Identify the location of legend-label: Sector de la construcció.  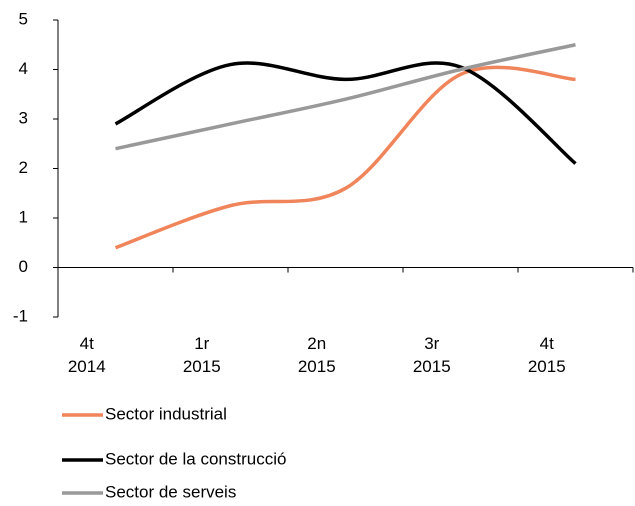
(195, 458).